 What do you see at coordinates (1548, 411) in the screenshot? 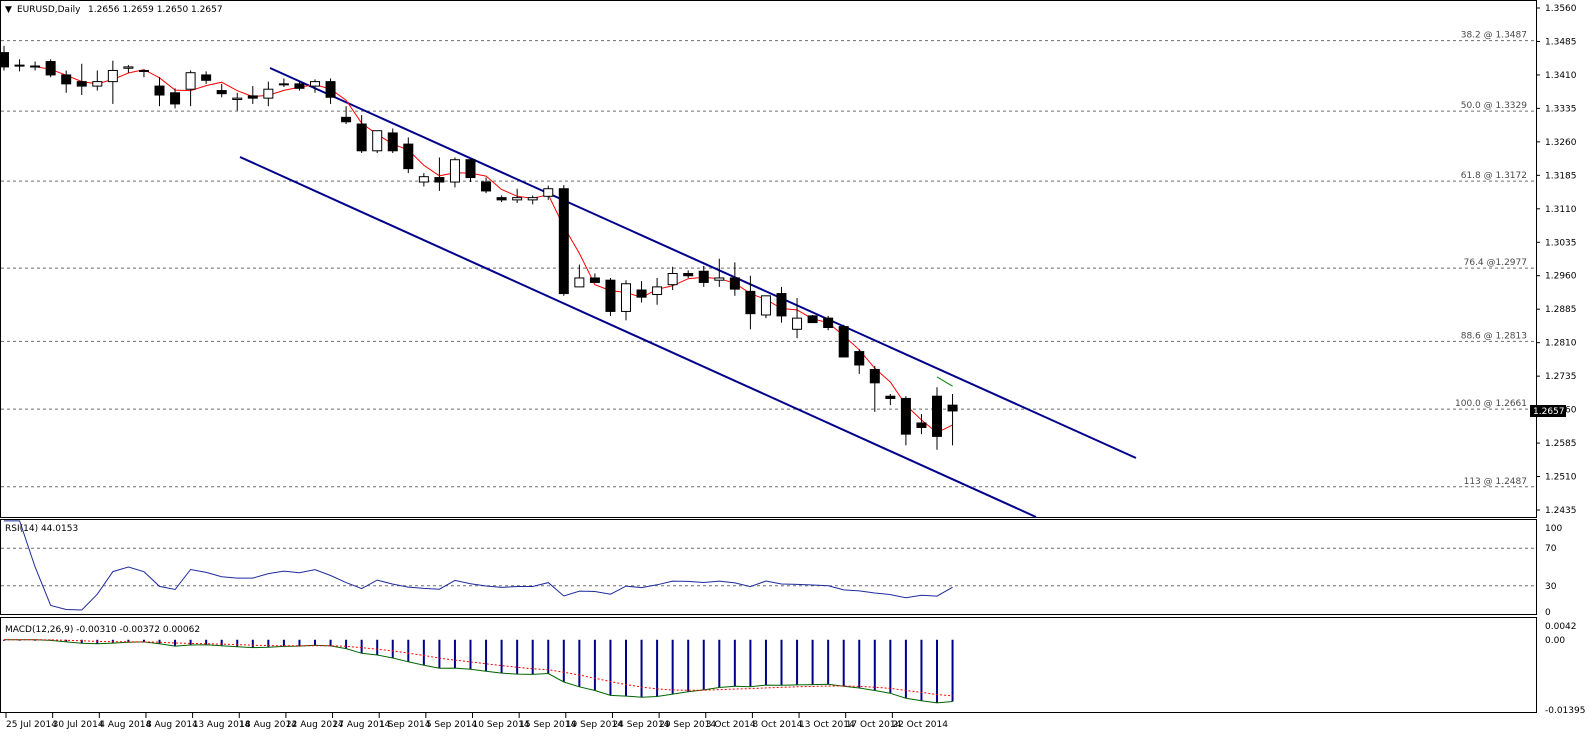
I see `current-price-tag` at bounding box center [1548, 411].